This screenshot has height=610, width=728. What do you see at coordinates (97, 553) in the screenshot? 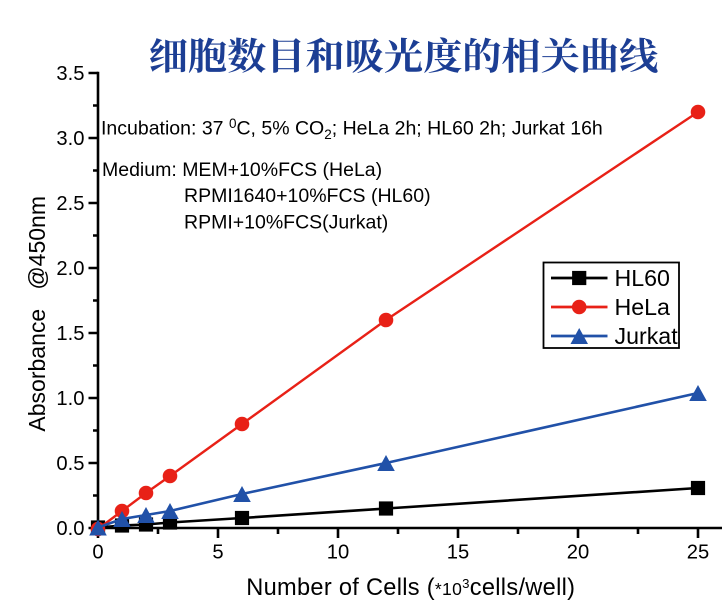
I see `svg-text: 0` at bounding box center [97, 553].